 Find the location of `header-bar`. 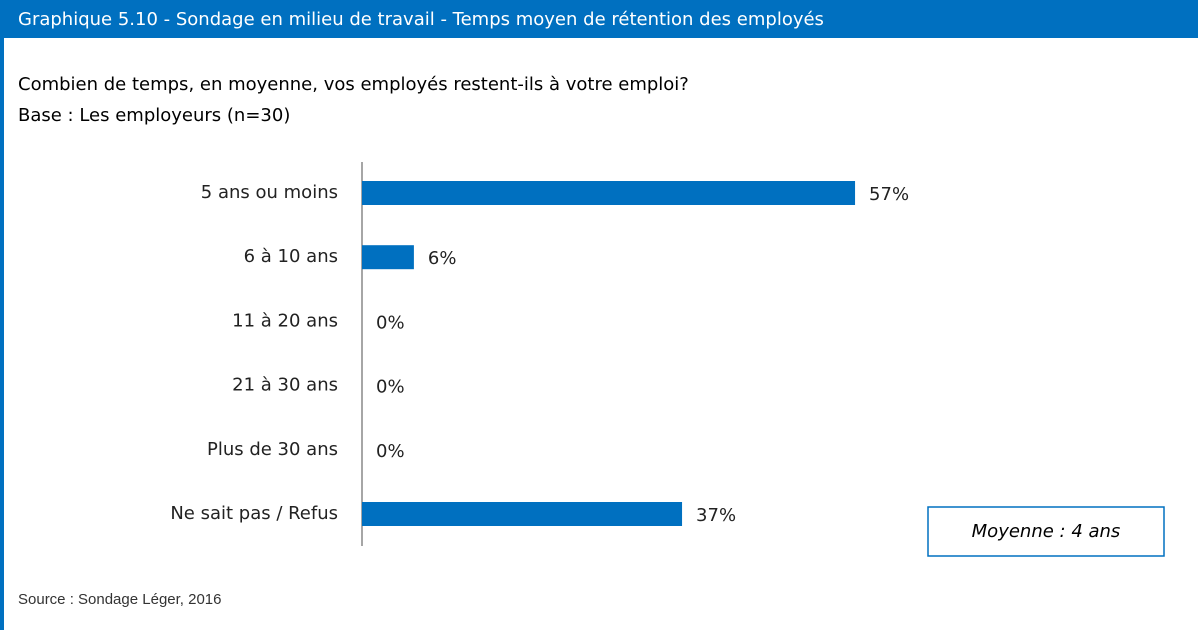

header-bar is located at coordinates (599, 19).